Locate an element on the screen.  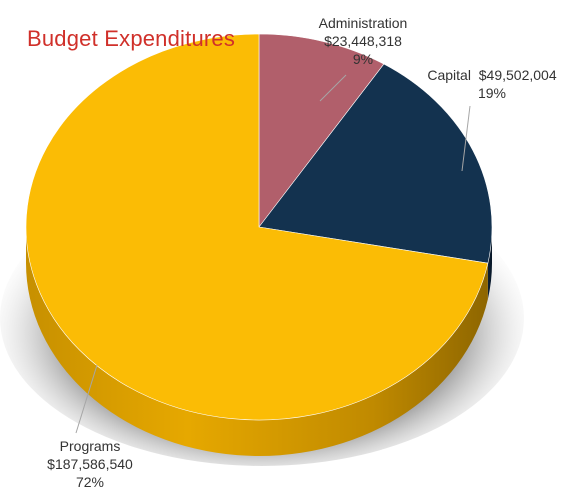
slice-label-administration: Administration $23,448,318 9% is located at coordinates (363, 41).